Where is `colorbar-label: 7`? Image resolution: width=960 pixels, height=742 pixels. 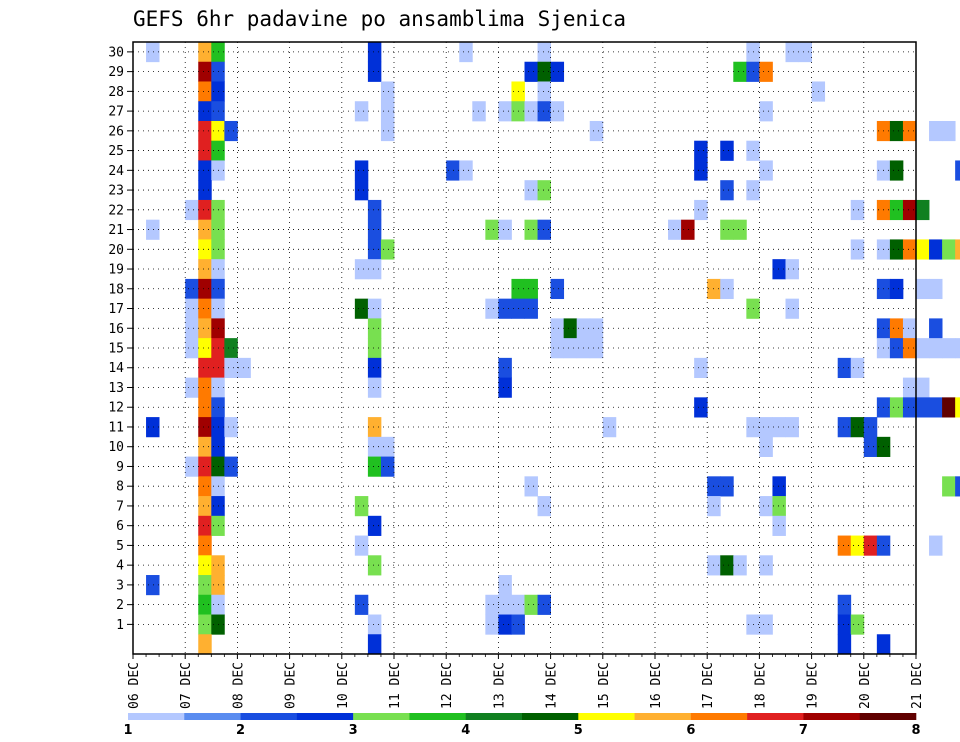
colorbar-label: 7 is located at coordinates (803, 730).